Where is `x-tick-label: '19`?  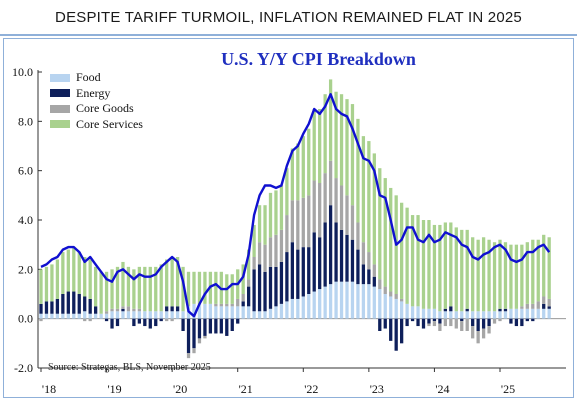 x-tick-label: '19 is located at coordinates (114, 389).